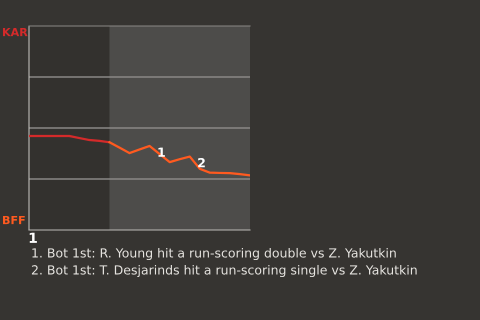 The height and width of the screenshot is (320, 480). What do you see at coordinates (15, 32) in the screenshot?
I see `text: KAR` at bounding box center [15, 32].